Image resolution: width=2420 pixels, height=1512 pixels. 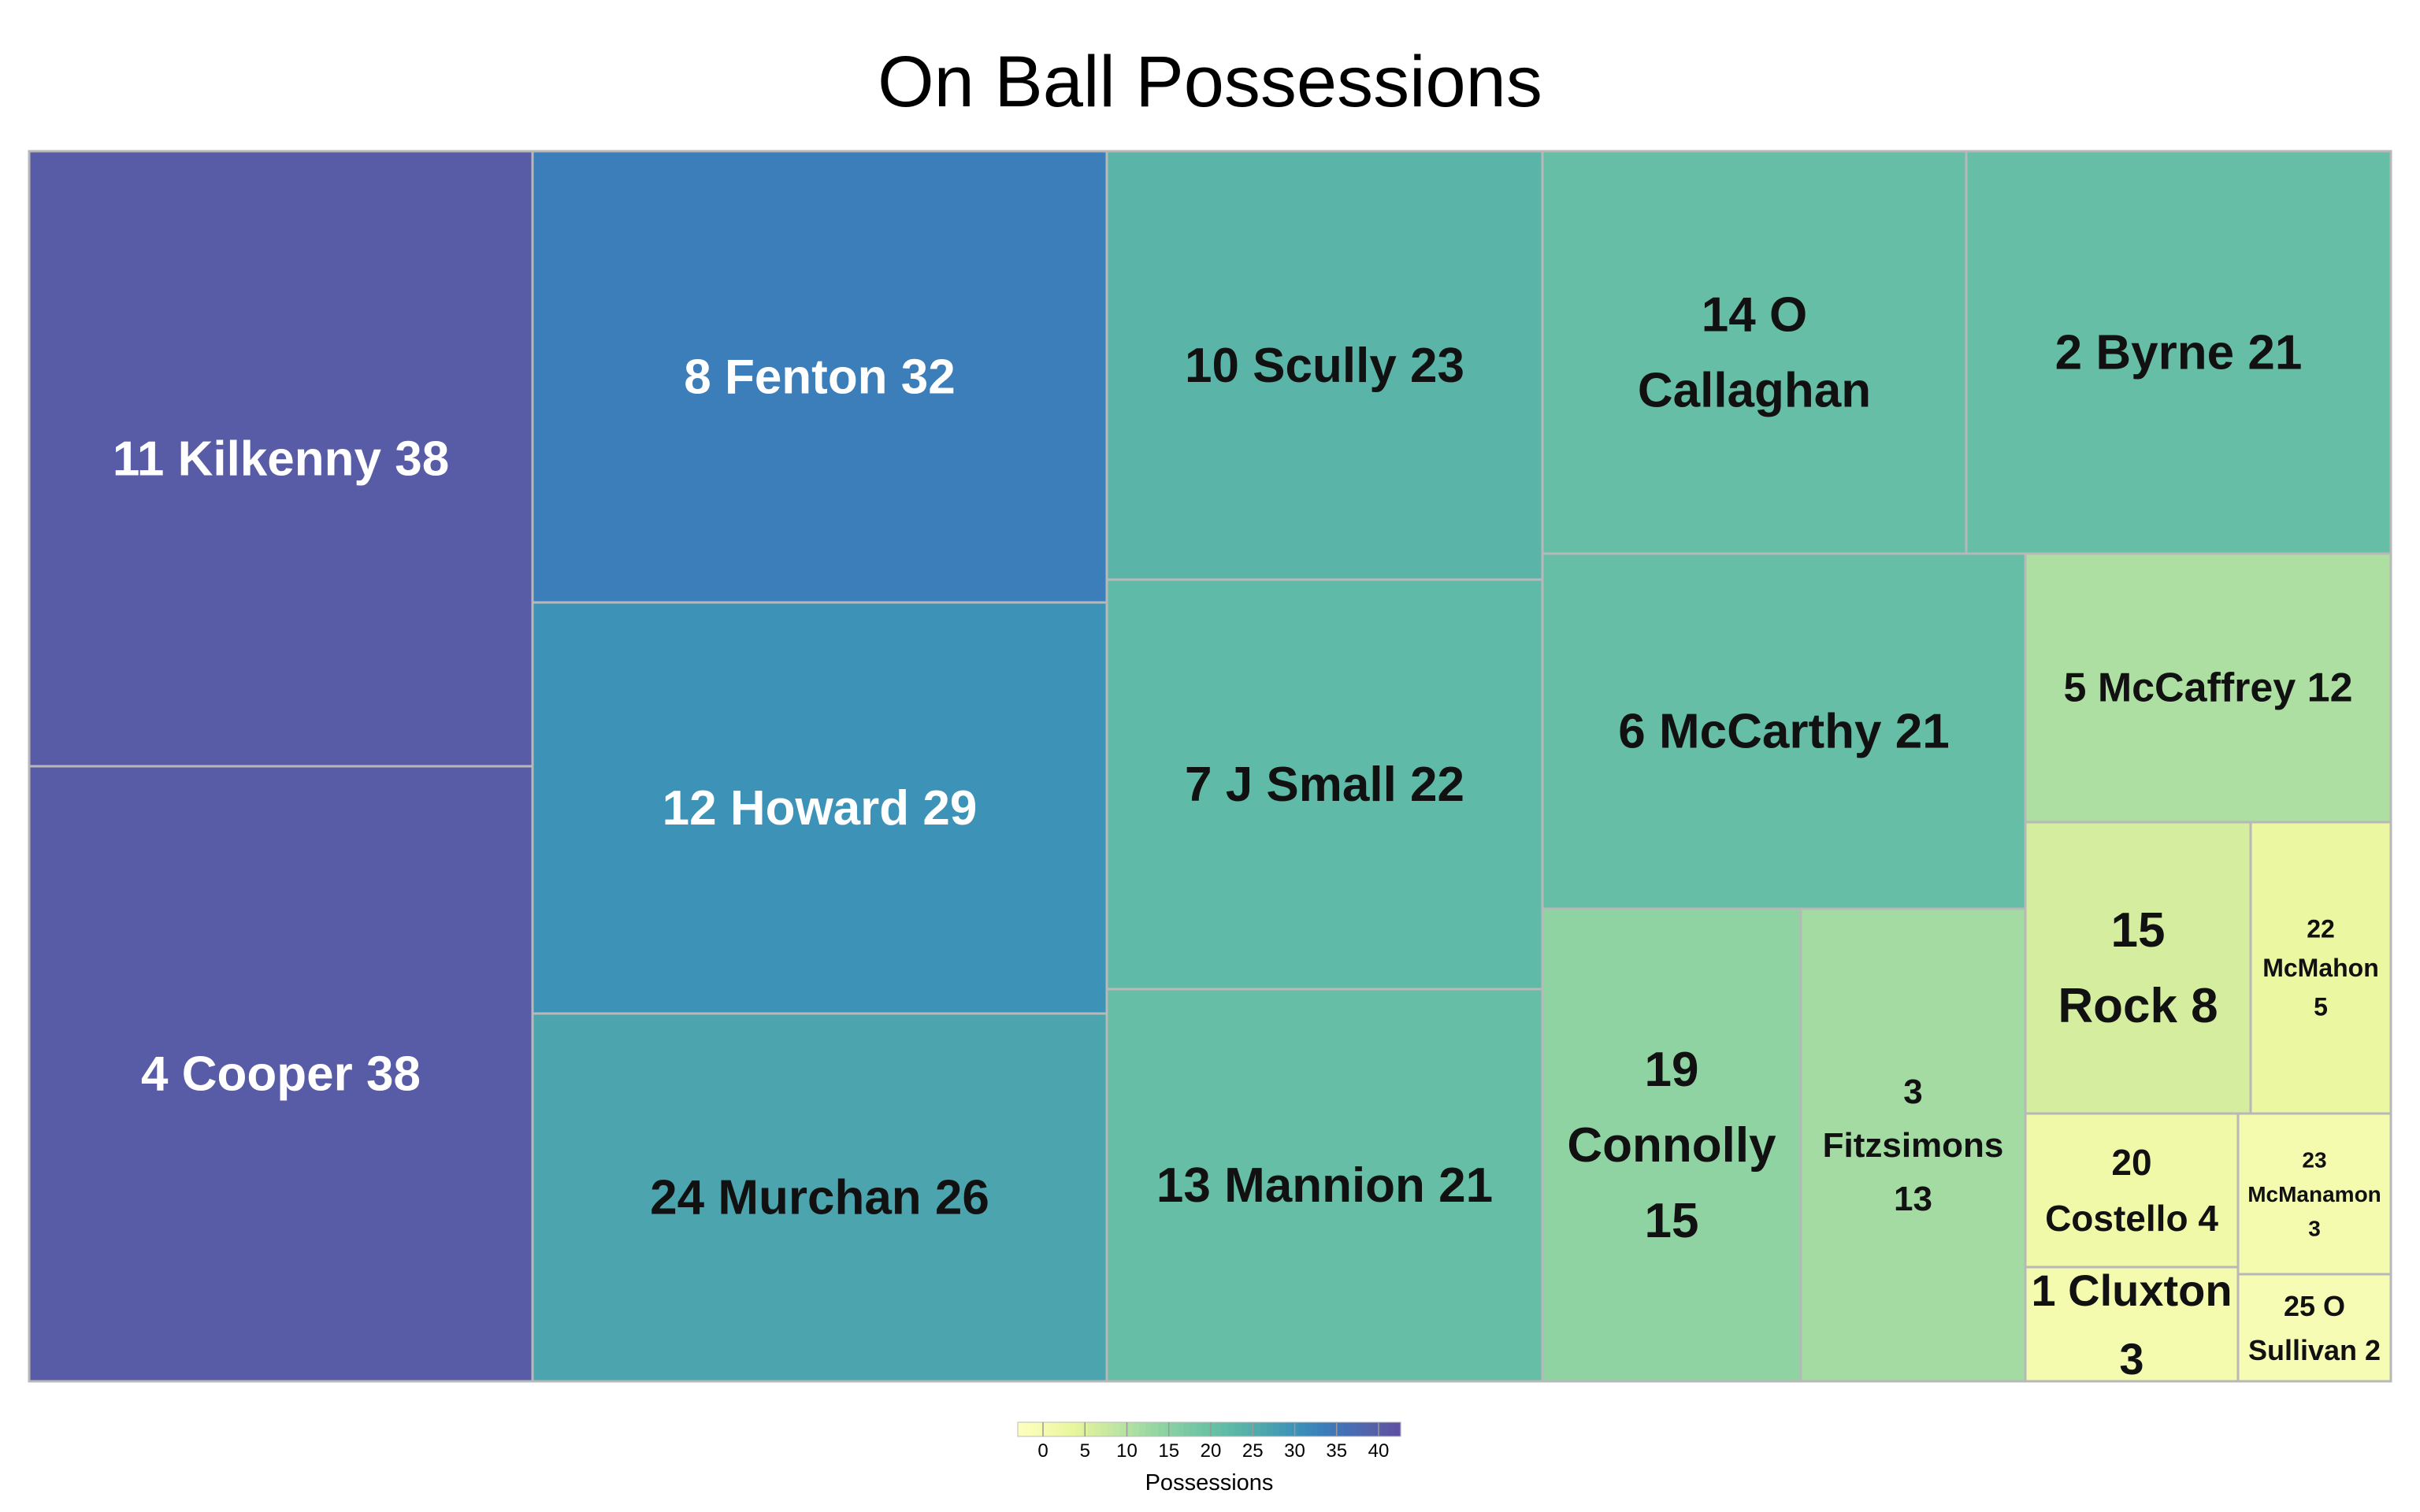 I want to click on legend-tick-label: 5, so click(x=1085, y=1451).